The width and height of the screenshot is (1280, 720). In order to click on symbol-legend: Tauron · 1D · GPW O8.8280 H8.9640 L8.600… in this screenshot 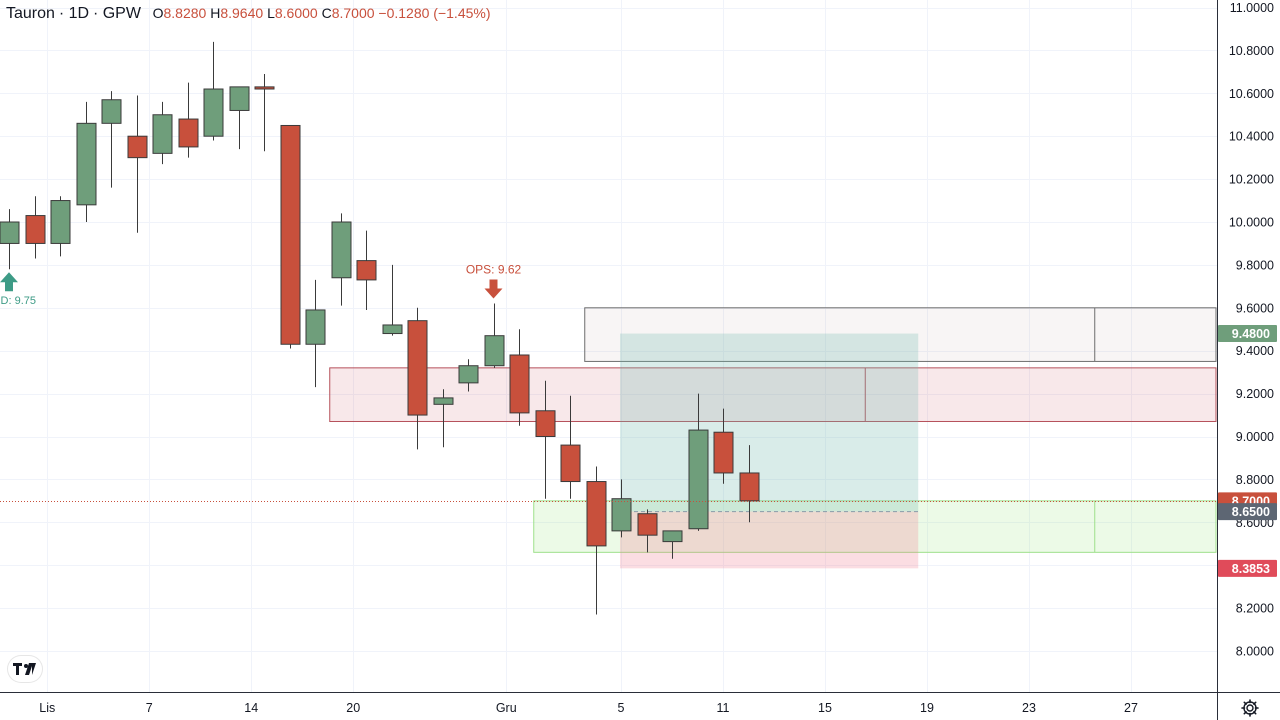, I will do `click(248, 14)`.